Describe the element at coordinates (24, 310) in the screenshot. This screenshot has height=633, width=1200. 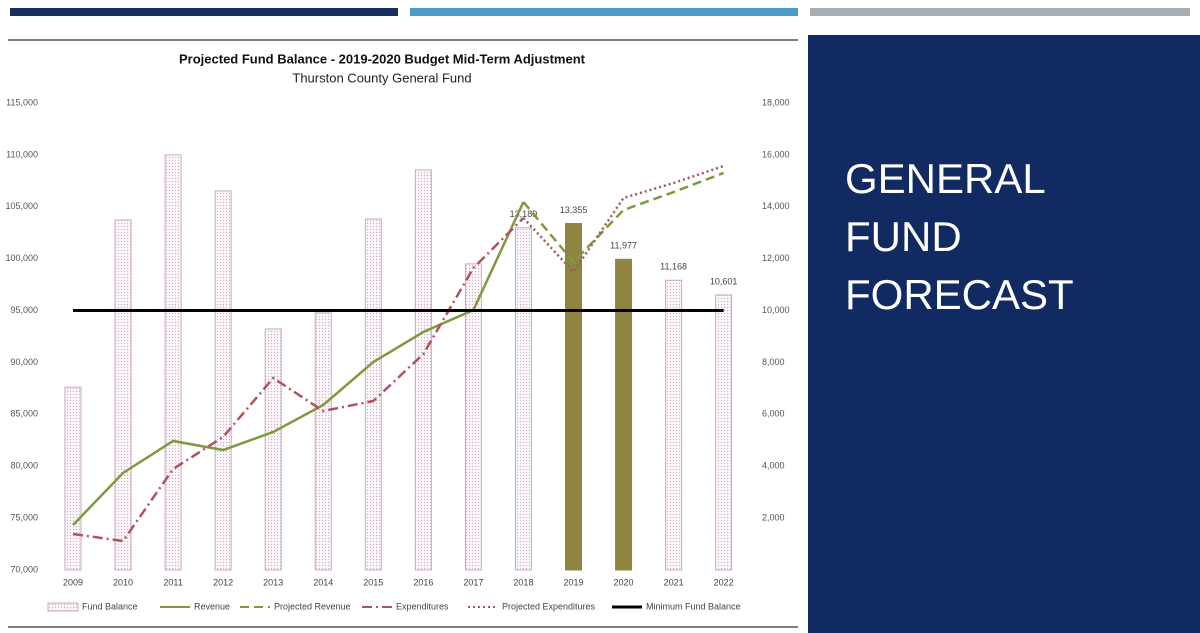
I see `y-tick-label: 95,000` at that location.